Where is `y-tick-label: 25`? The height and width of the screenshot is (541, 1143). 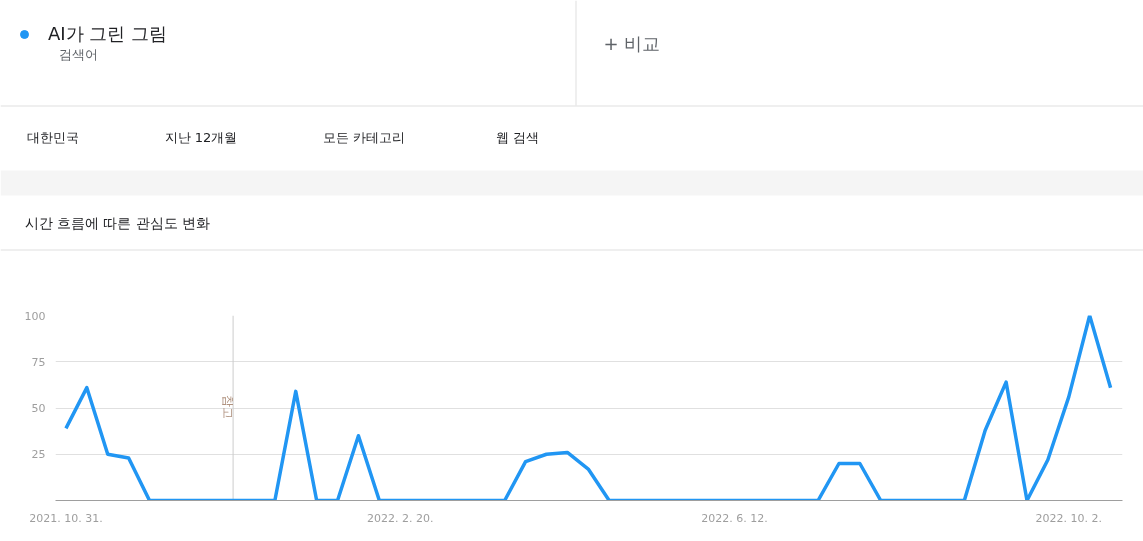 y-tick-label: 25 is located at coordinates (38, 455).